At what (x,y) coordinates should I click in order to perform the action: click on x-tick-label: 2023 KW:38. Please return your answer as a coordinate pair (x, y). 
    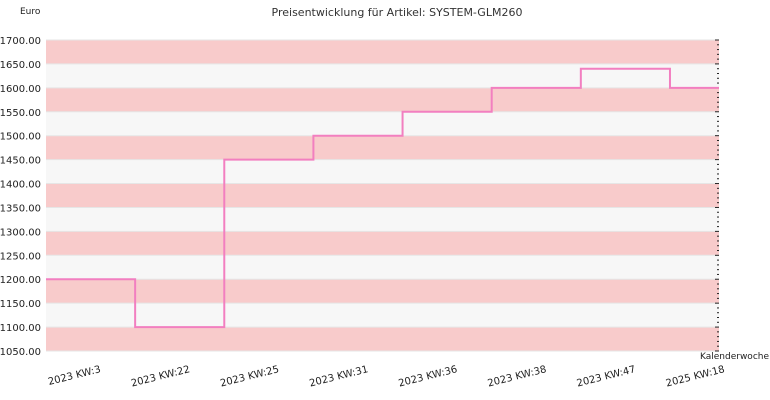
    Looking at the image, I should click on (517, 376).